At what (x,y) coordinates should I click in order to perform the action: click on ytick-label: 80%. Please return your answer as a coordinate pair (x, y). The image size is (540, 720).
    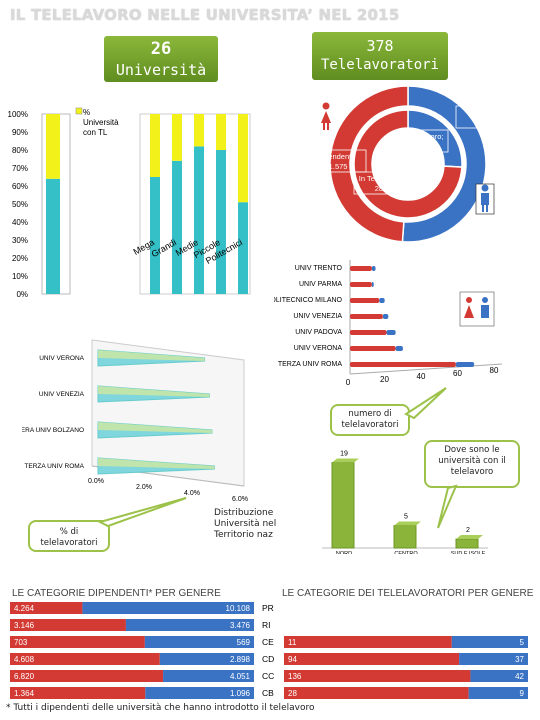
    Looking at the image, I should click on (20, 150).